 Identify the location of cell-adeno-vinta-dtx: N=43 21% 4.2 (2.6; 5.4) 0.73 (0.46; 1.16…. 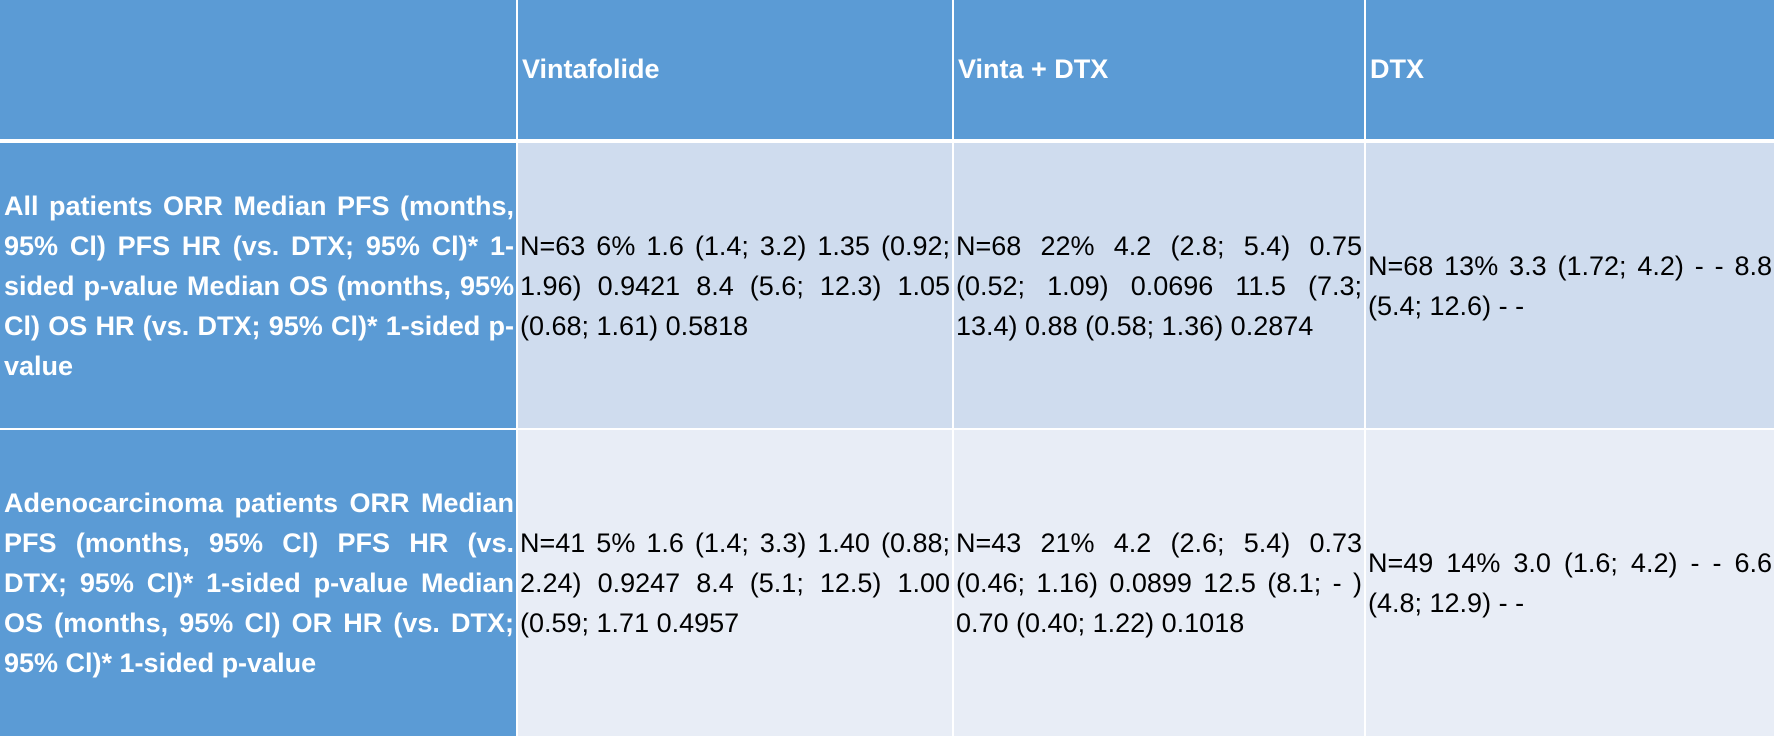
(1159, 583).